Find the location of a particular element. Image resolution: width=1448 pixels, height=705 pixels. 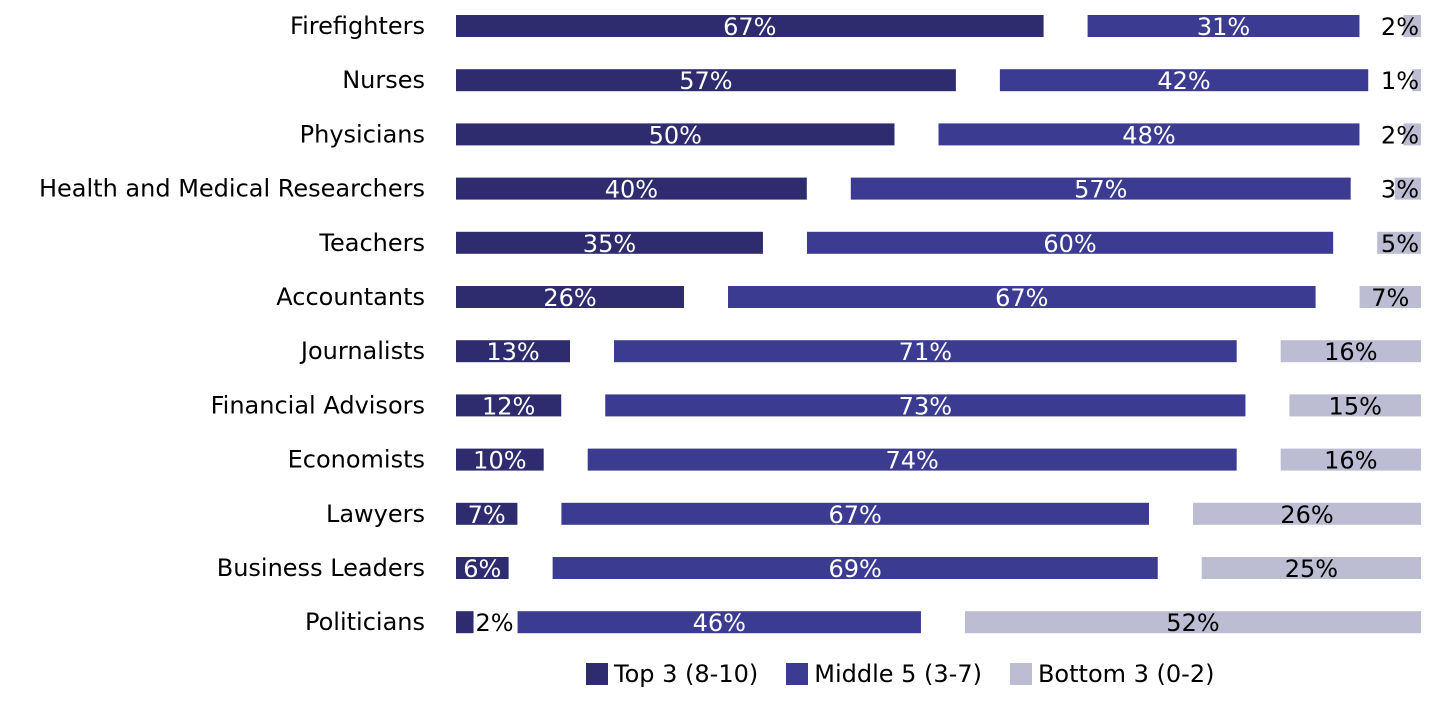

data-label-top: 57% is located at coordinates (705, 81).